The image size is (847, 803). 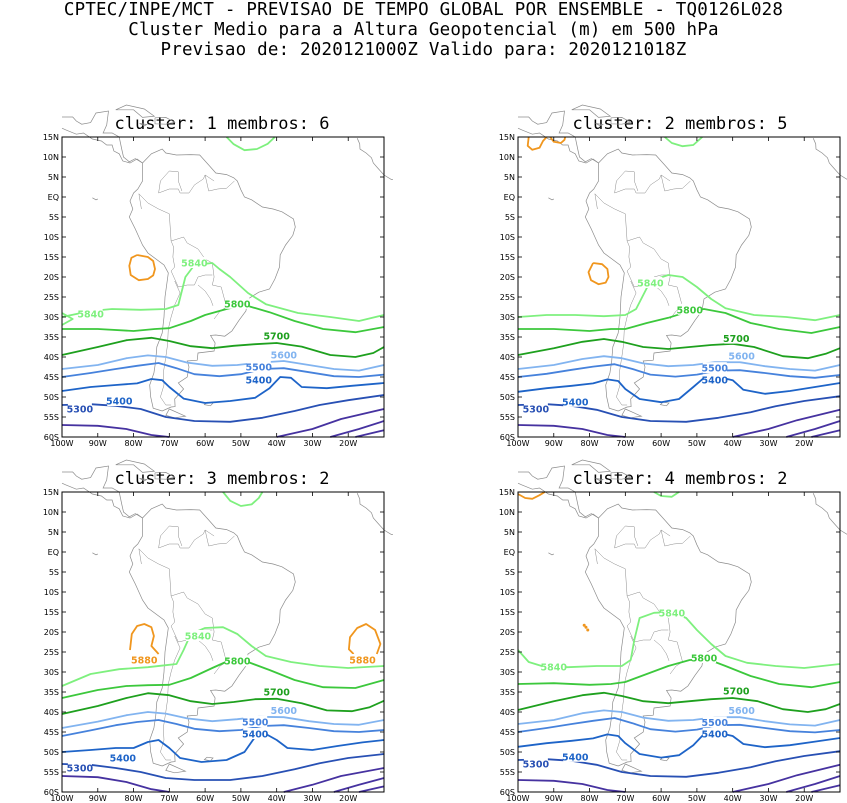 What do you see at coordinates (507, 712) in the screenshot?
I see `lat-tick-label: 40S` at bounding box center [507, 712].